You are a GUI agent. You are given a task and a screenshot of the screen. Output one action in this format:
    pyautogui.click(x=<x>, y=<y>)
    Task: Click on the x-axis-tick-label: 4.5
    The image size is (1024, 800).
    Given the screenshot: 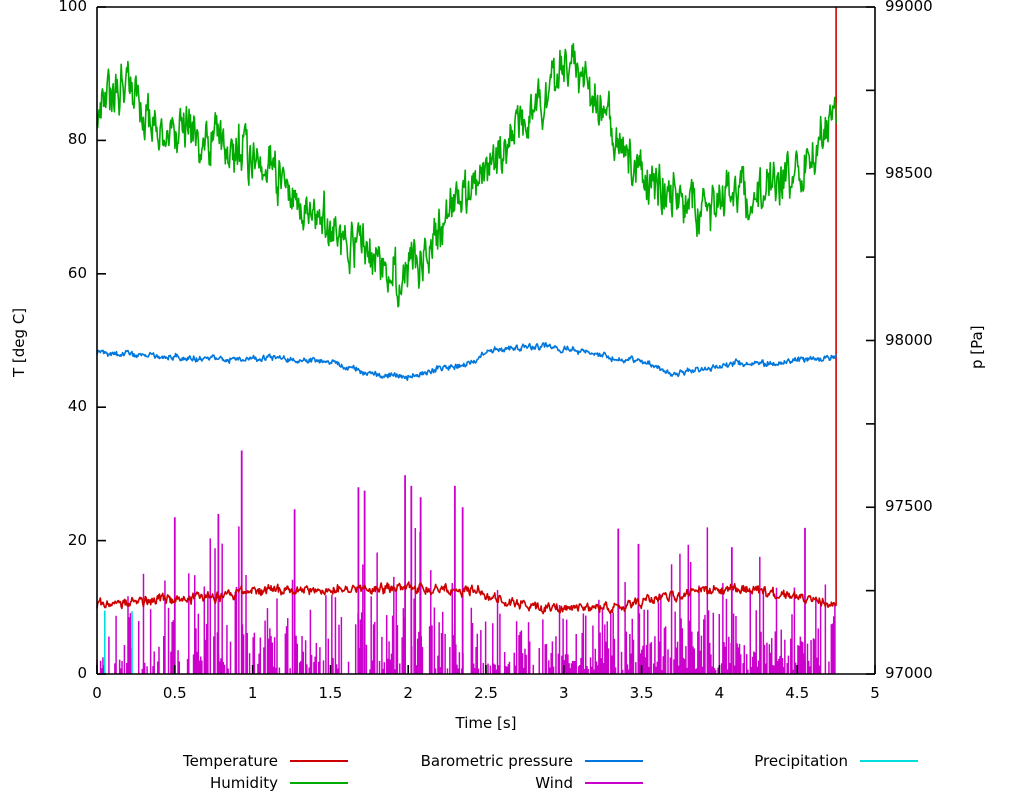 What is the action you would take?
    pyautogui.click(x=797, y=693)
    